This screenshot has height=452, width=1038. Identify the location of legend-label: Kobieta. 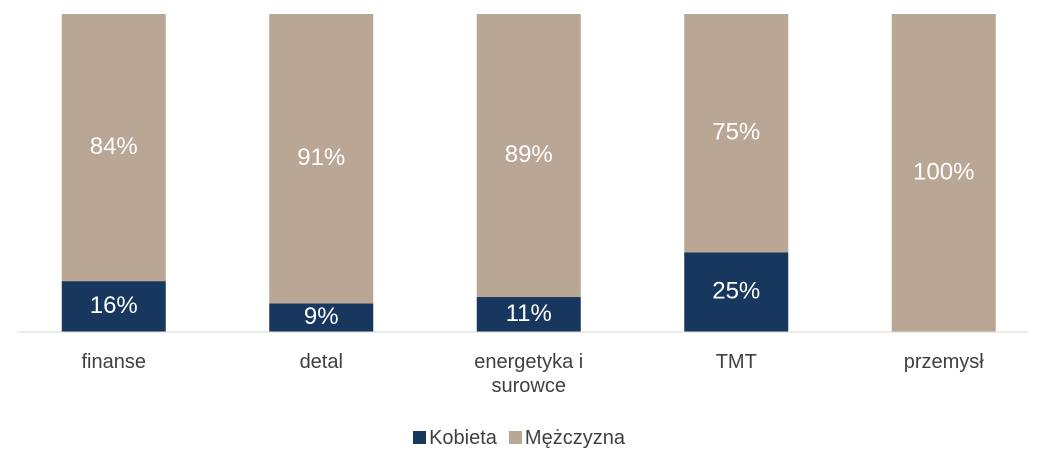
(463, 438).